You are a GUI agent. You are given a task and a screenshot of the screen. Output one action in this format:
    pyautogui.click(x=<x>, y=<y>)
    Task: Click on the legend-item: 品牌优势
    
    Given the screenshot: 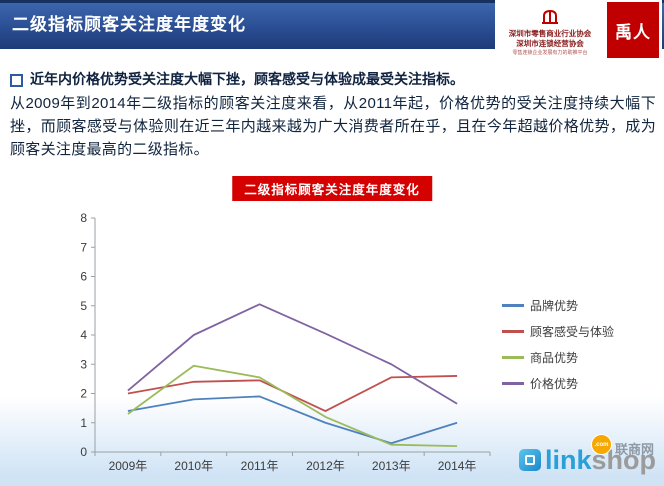 What is the action you would take?
    pyautogui.click(x=558, y=305)
    